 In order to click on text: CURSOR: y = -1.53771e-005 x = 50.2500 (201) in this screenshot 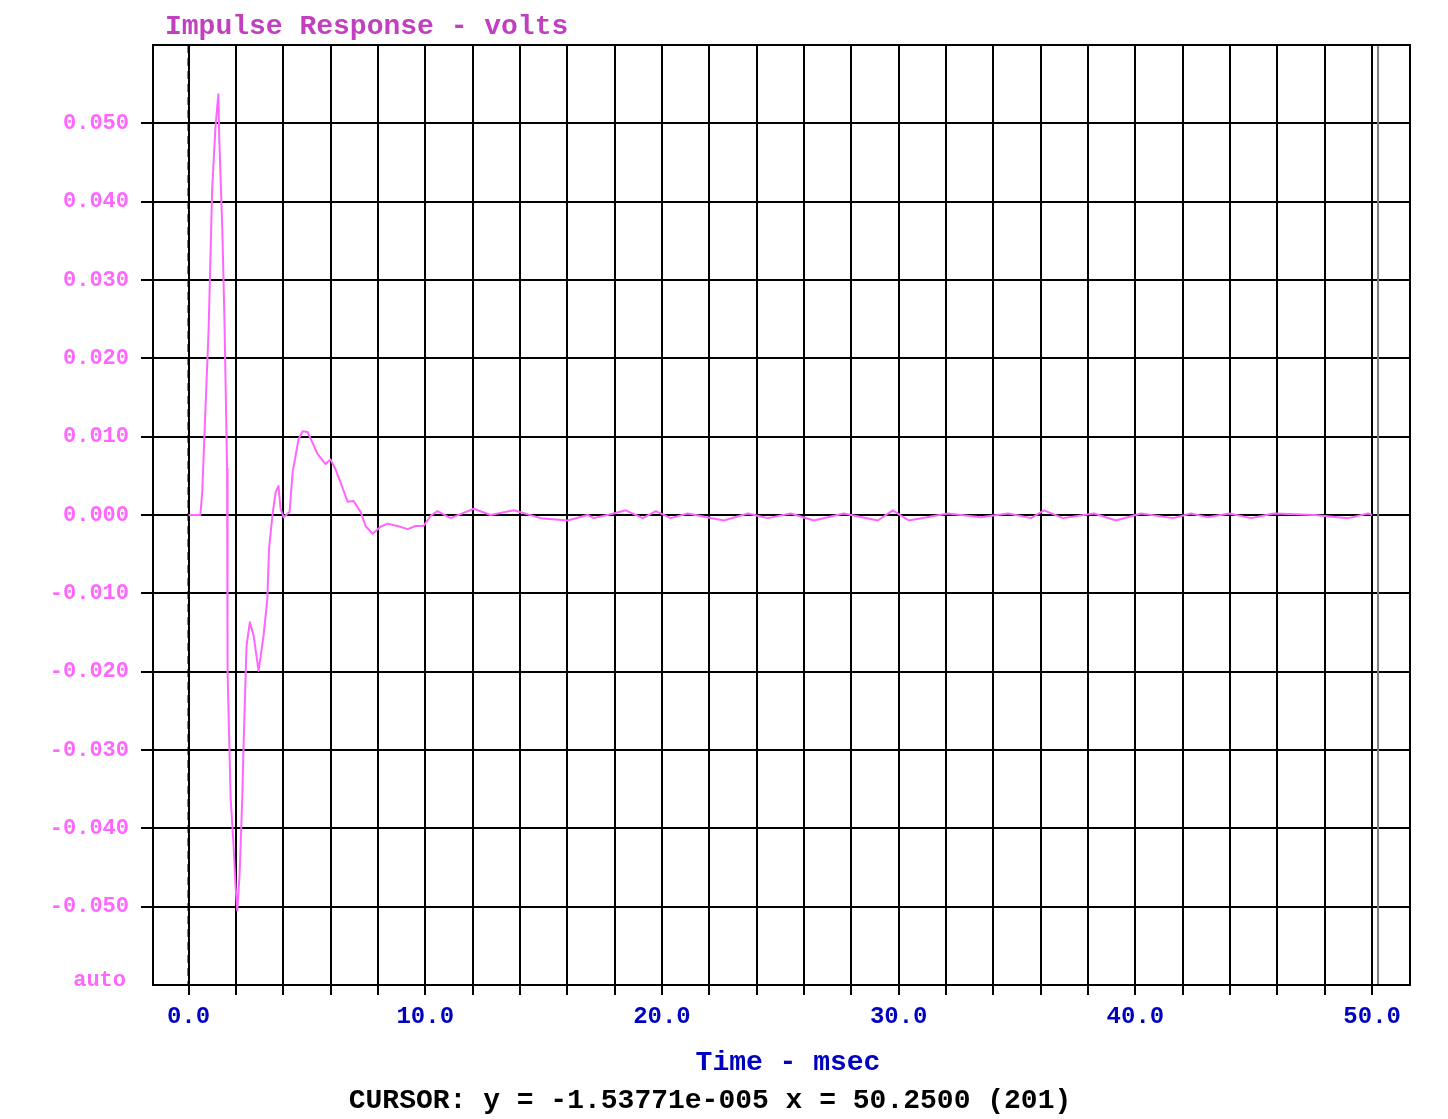, I will do `click(710, 1100)`.